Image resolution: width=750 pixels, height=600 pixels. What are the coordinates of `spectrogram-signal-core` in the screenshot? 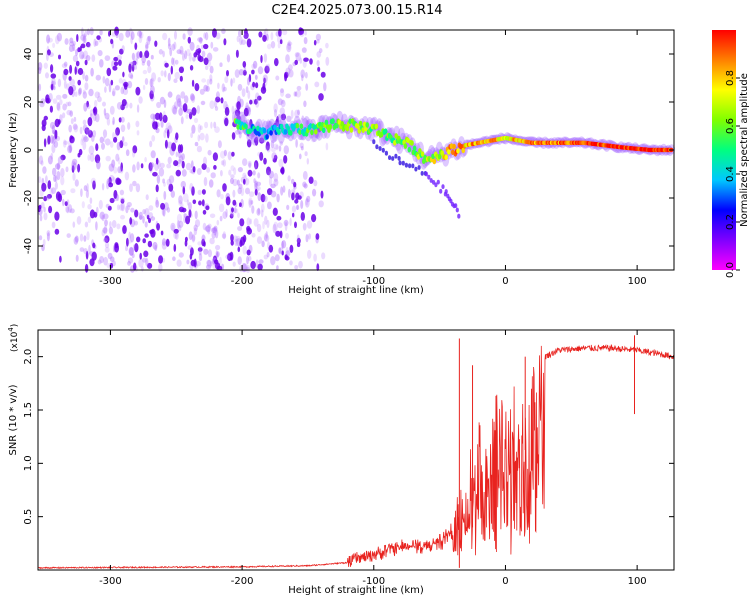 It's located at (358, 126).